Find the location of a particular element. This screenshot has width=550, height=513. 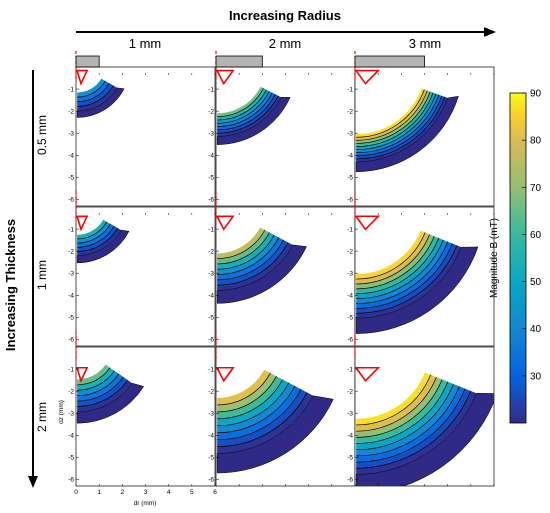

panel-r2-c2: -1 -2 -3 -4 -5 -6 is located at coordinates (282, 269).